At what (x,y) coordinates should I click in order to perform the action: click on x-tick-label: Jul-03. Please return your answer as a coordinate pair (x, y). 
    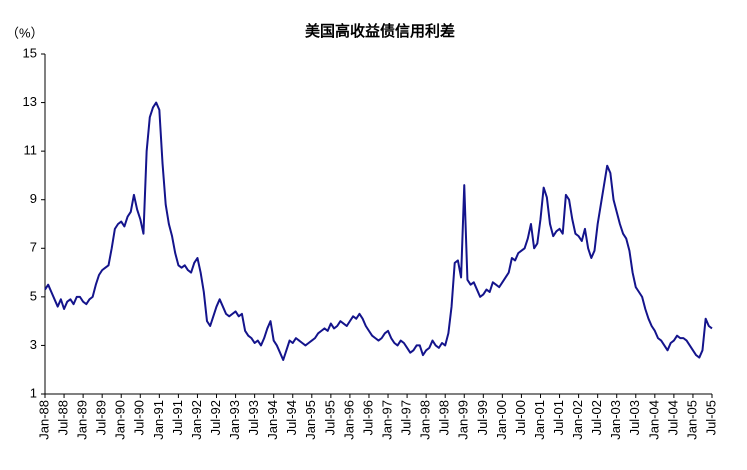
    Looking at the image, I should click on (634, 417).